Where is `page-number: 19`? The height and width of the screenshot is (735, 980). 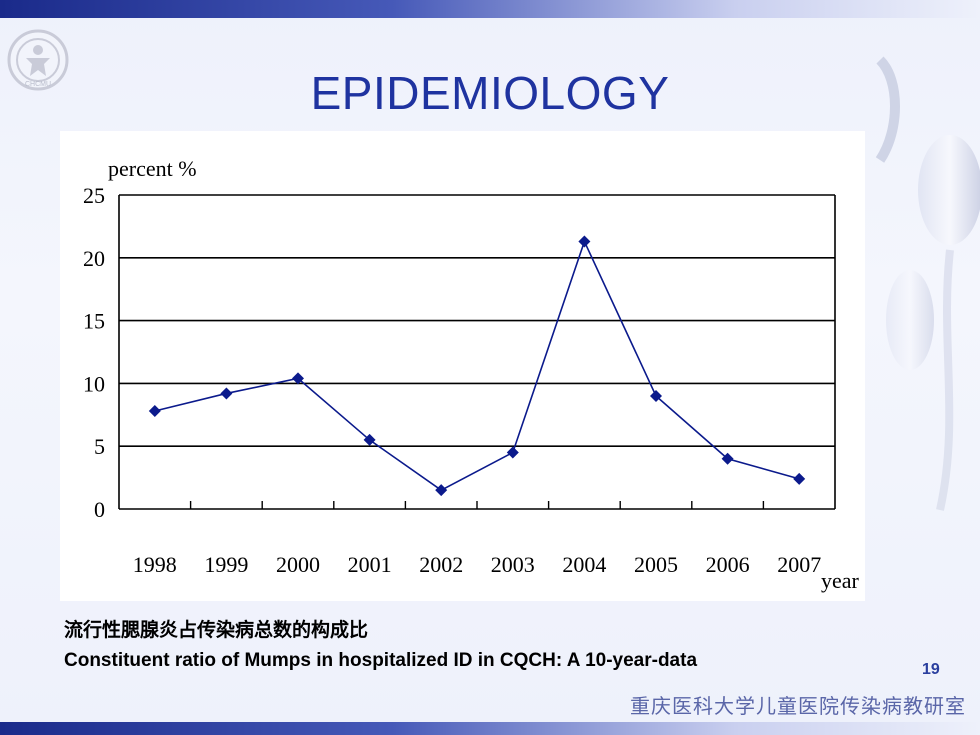 page-number: 19 is located at coordinates (931, 669).